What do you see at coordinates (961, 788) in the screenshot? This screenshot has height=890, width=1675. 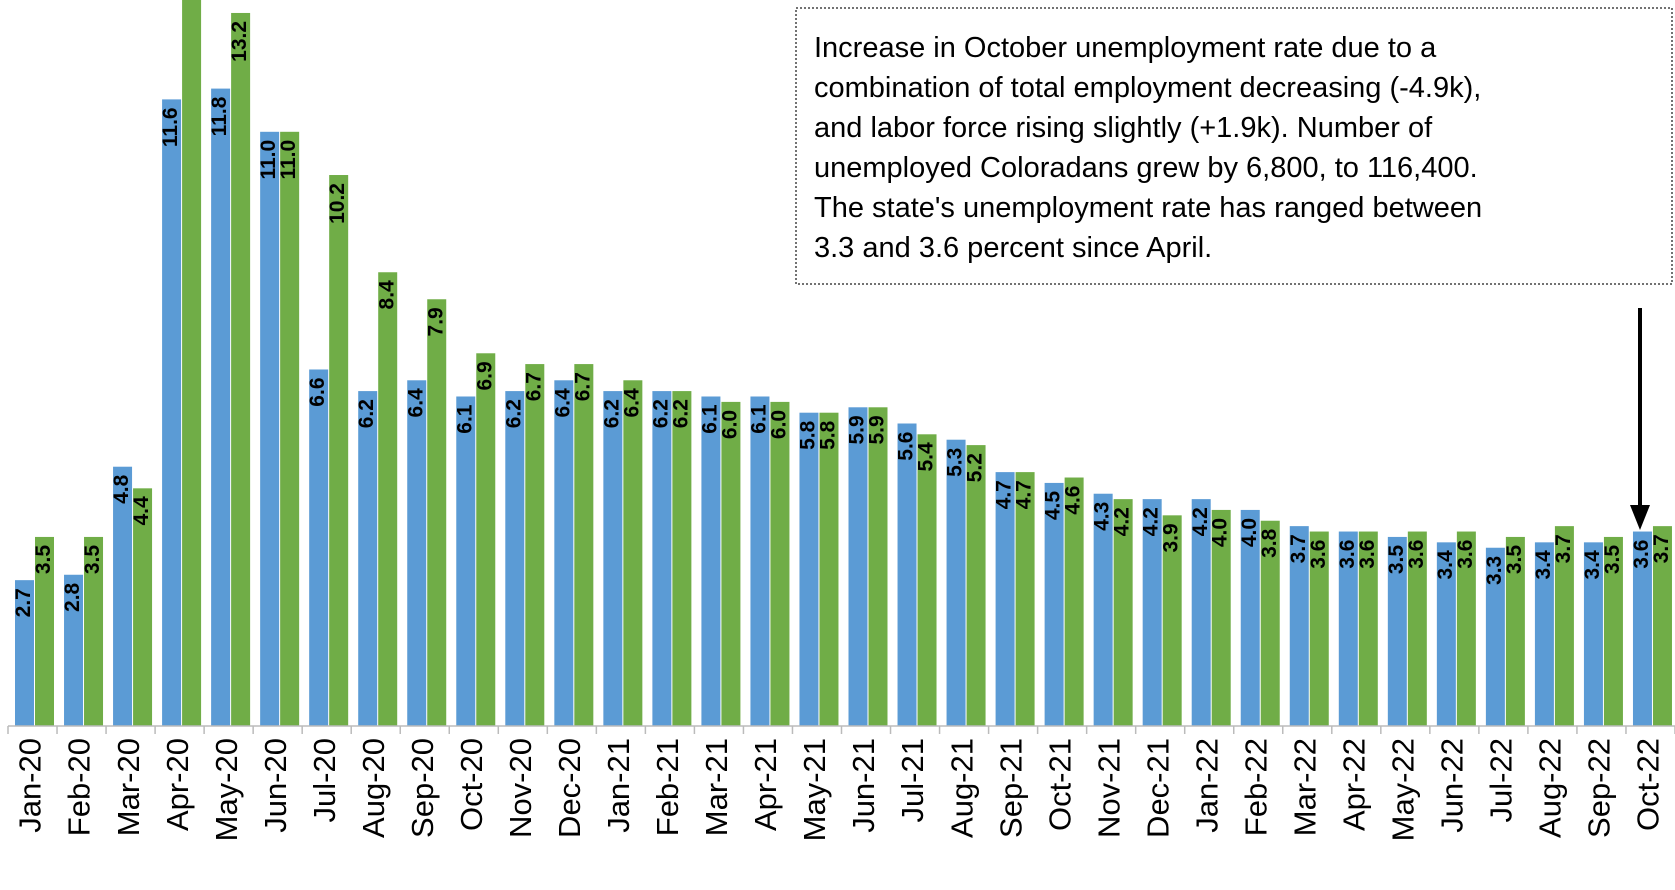 I see `x-tick-label: Aug-21` at bounding box center [961, 788].